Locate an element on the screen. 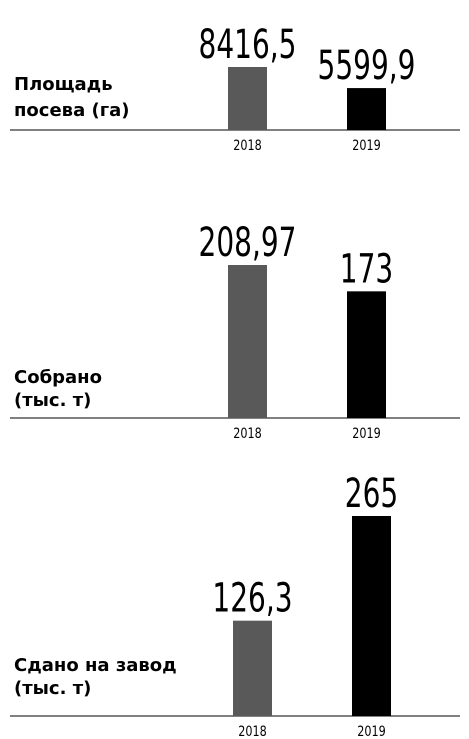 This screenshot has height=739, width=469. value-label: 5599,9 is located at coordinates (367, 66).